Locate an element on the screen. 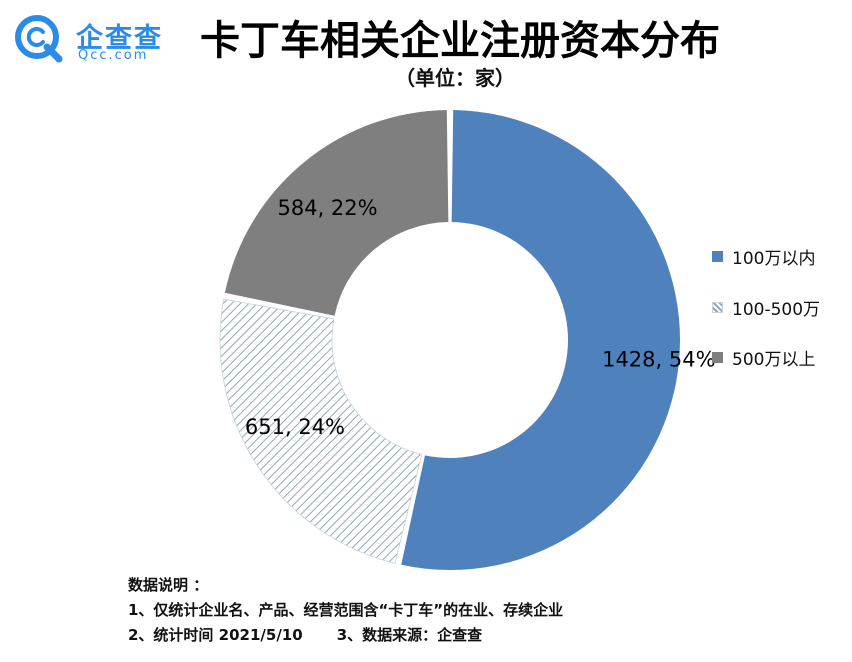 This screenshot has width=852, height=662. notes-line-1: 1、仅统计企业名、产品、经营范围含“卡丁车”的在业、存续企业 is located at coordinates (346, 610).